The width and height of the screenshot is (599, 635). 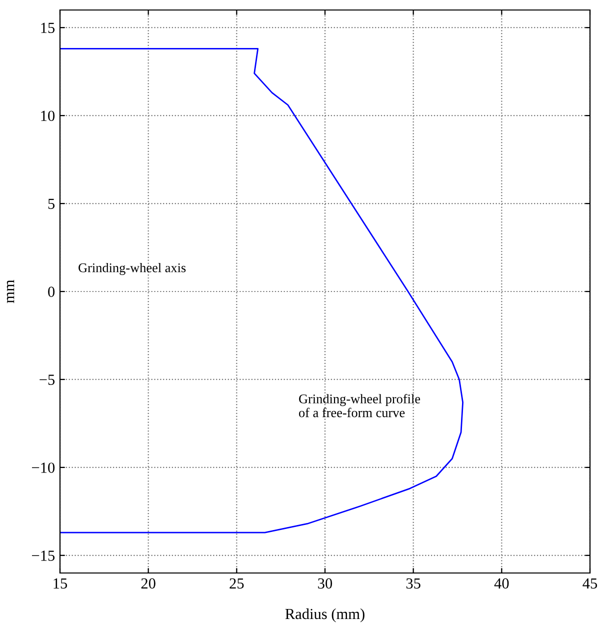 I want to click on x-tick-label: 45, so click(x=590, y=583).